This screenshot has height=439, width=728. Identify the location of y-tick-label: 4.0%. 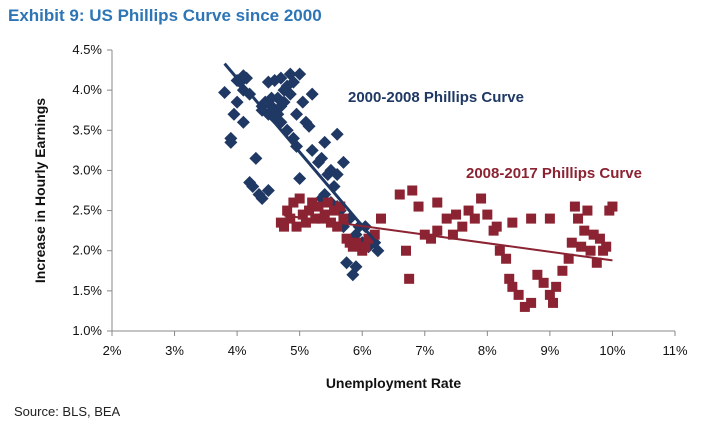
(87, 89).